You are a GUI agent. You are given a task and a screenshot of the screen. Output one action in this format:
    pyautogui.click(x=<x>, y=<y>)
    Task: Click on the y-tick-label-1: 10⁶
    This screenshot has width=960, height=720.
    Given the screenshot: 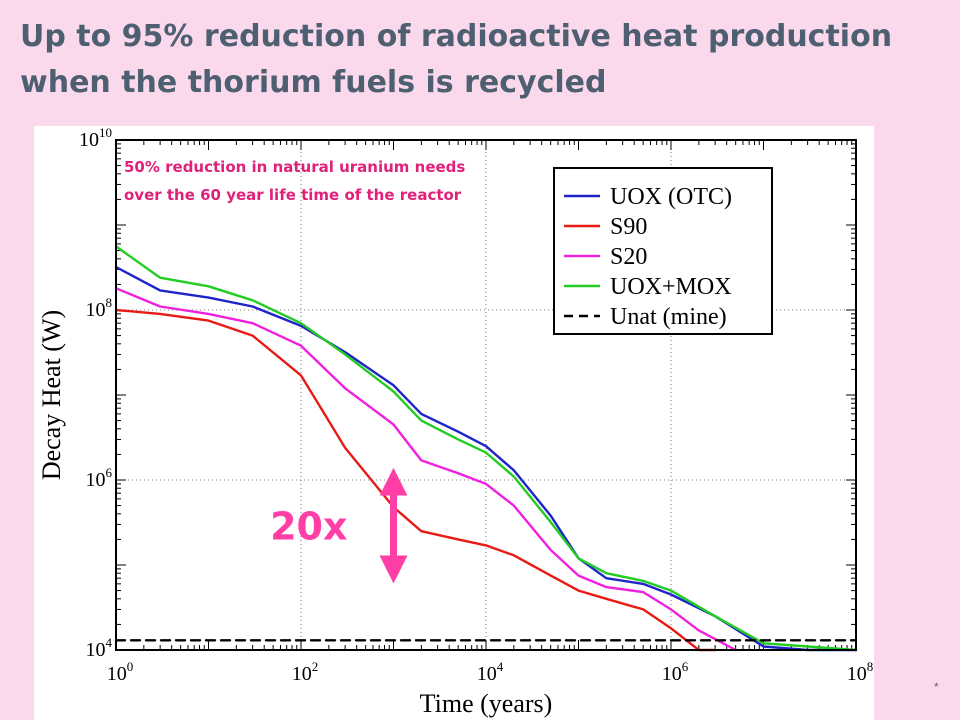 What is the action you would take?
    pyautogui.click(x=99, y=478)
    